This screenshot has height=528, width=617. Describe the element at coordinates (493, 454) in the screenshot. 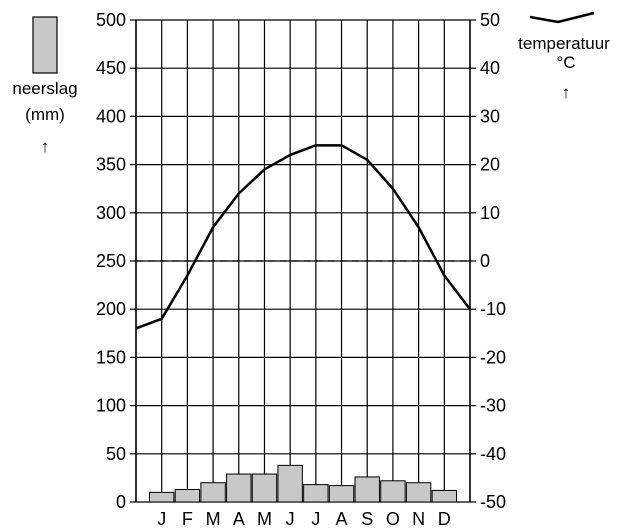

I see `right-tick-label: -40` at that location.